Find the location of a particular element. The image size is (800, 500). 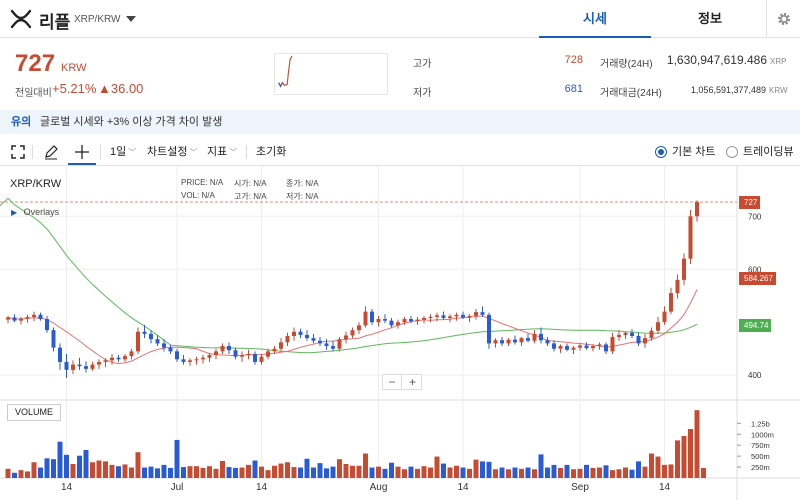

notice-tag: 유의 is located at coordinates (21, 122).